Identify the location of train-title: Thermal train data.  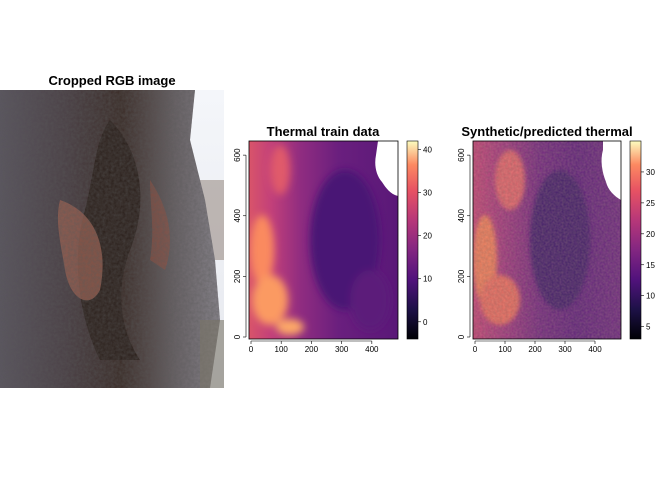
(323, 131).